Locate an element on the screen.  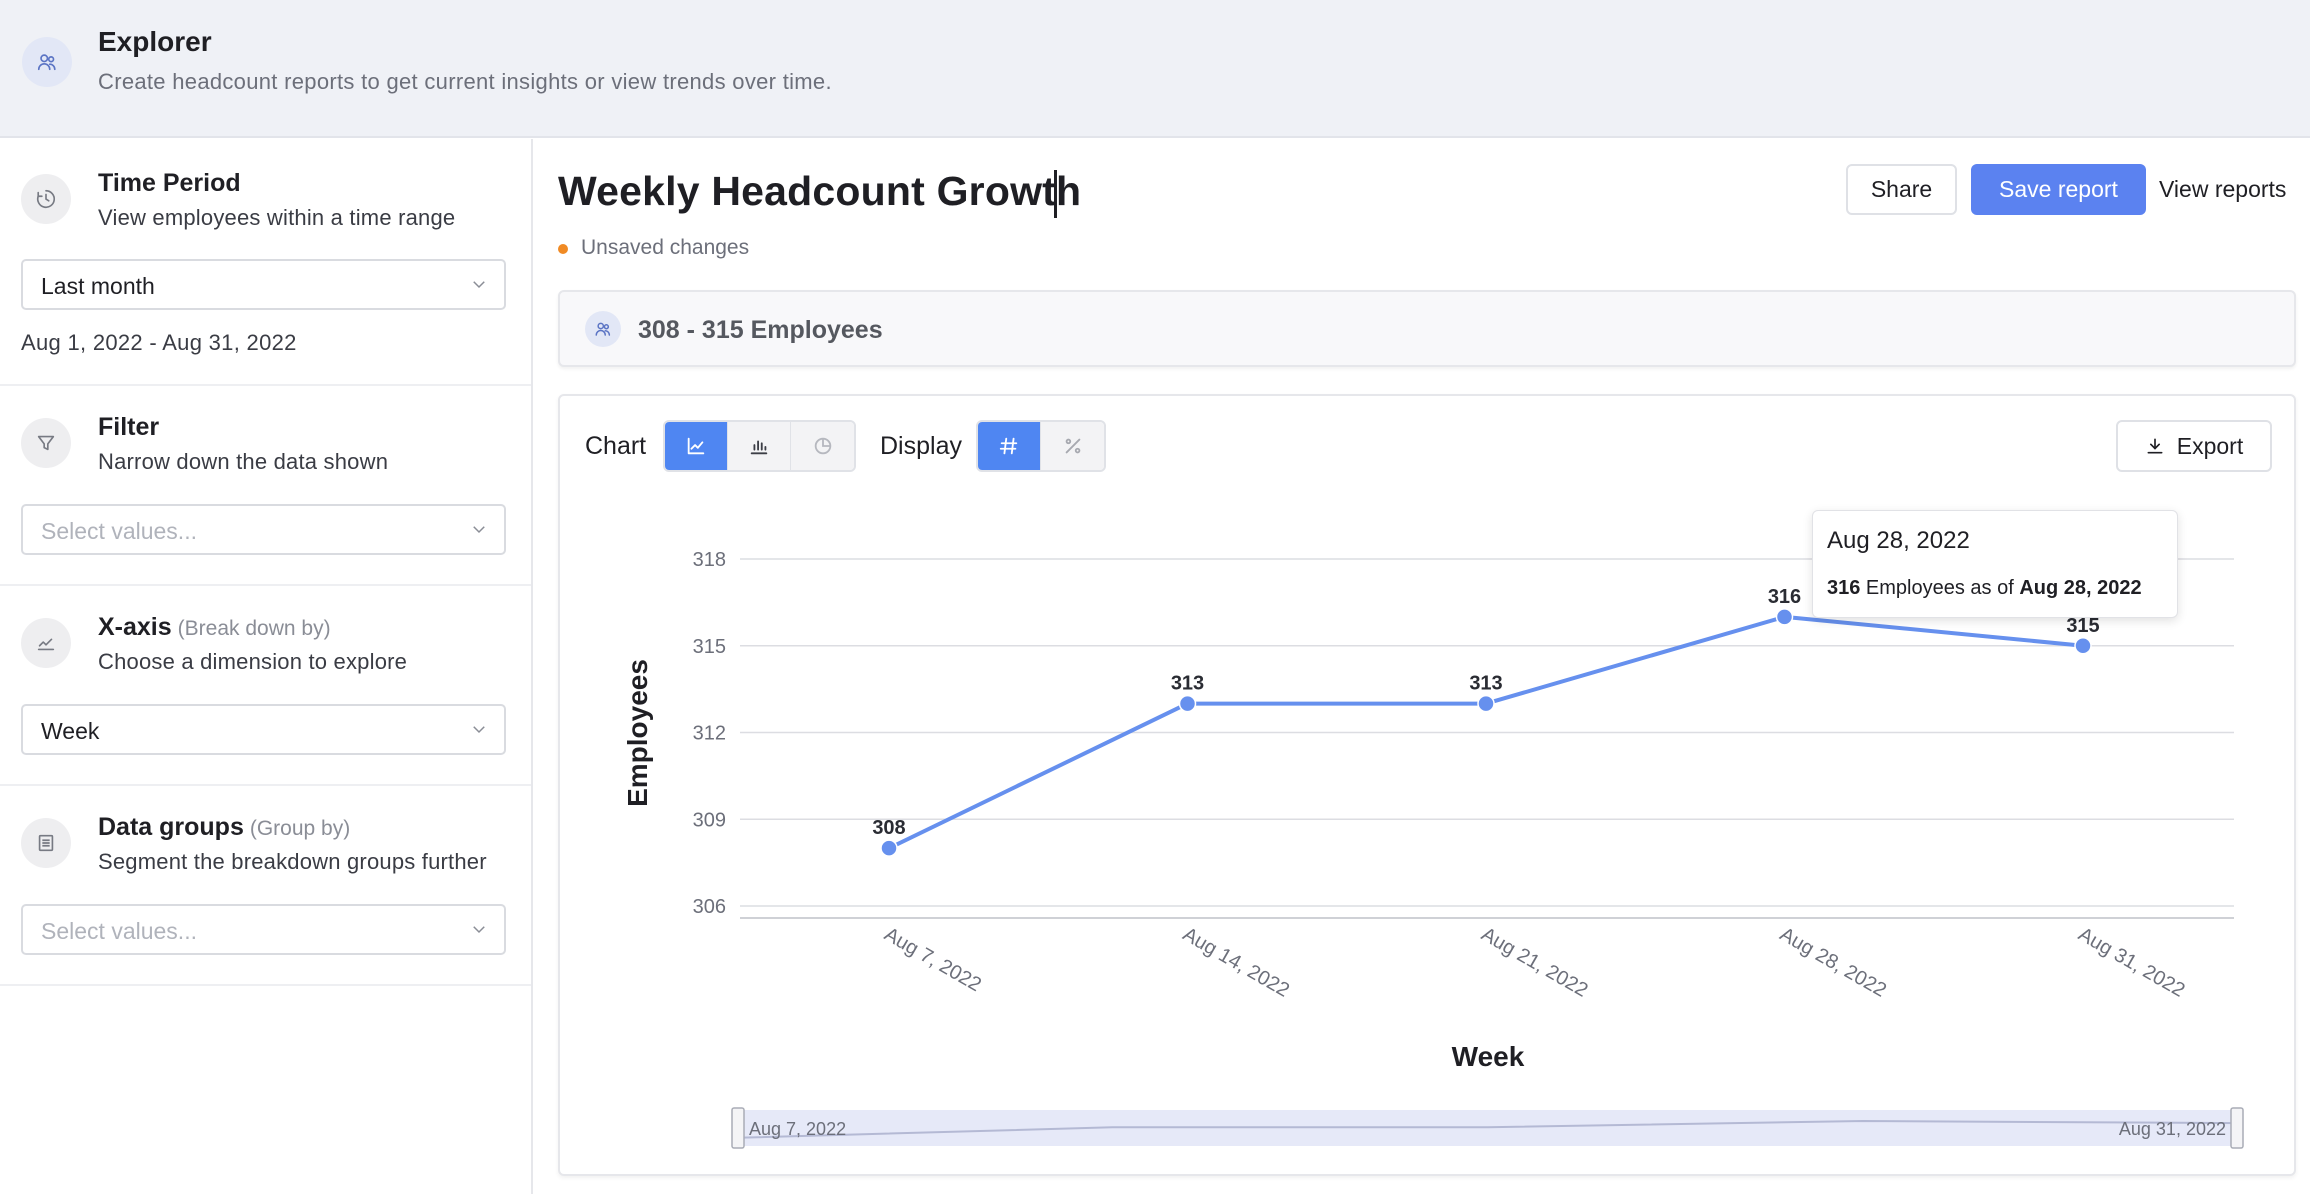
y-tick-label: 306 is located at coordinates (709, 907).